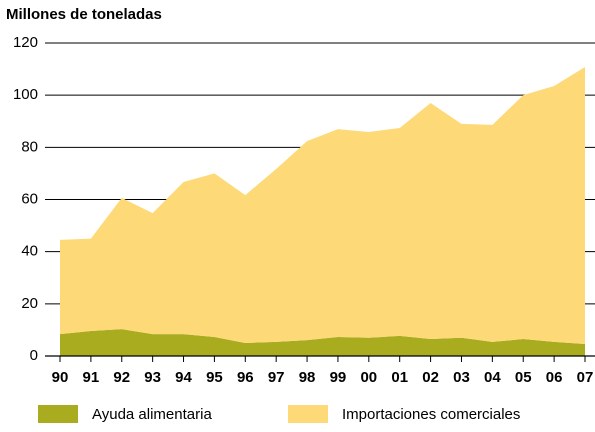 The height and width of the screenshot is (432, 595). What do you see at coordinates (29, 146) in the screenshot?
I see `y-tick-label: 80` at bounding box center [29, 146].